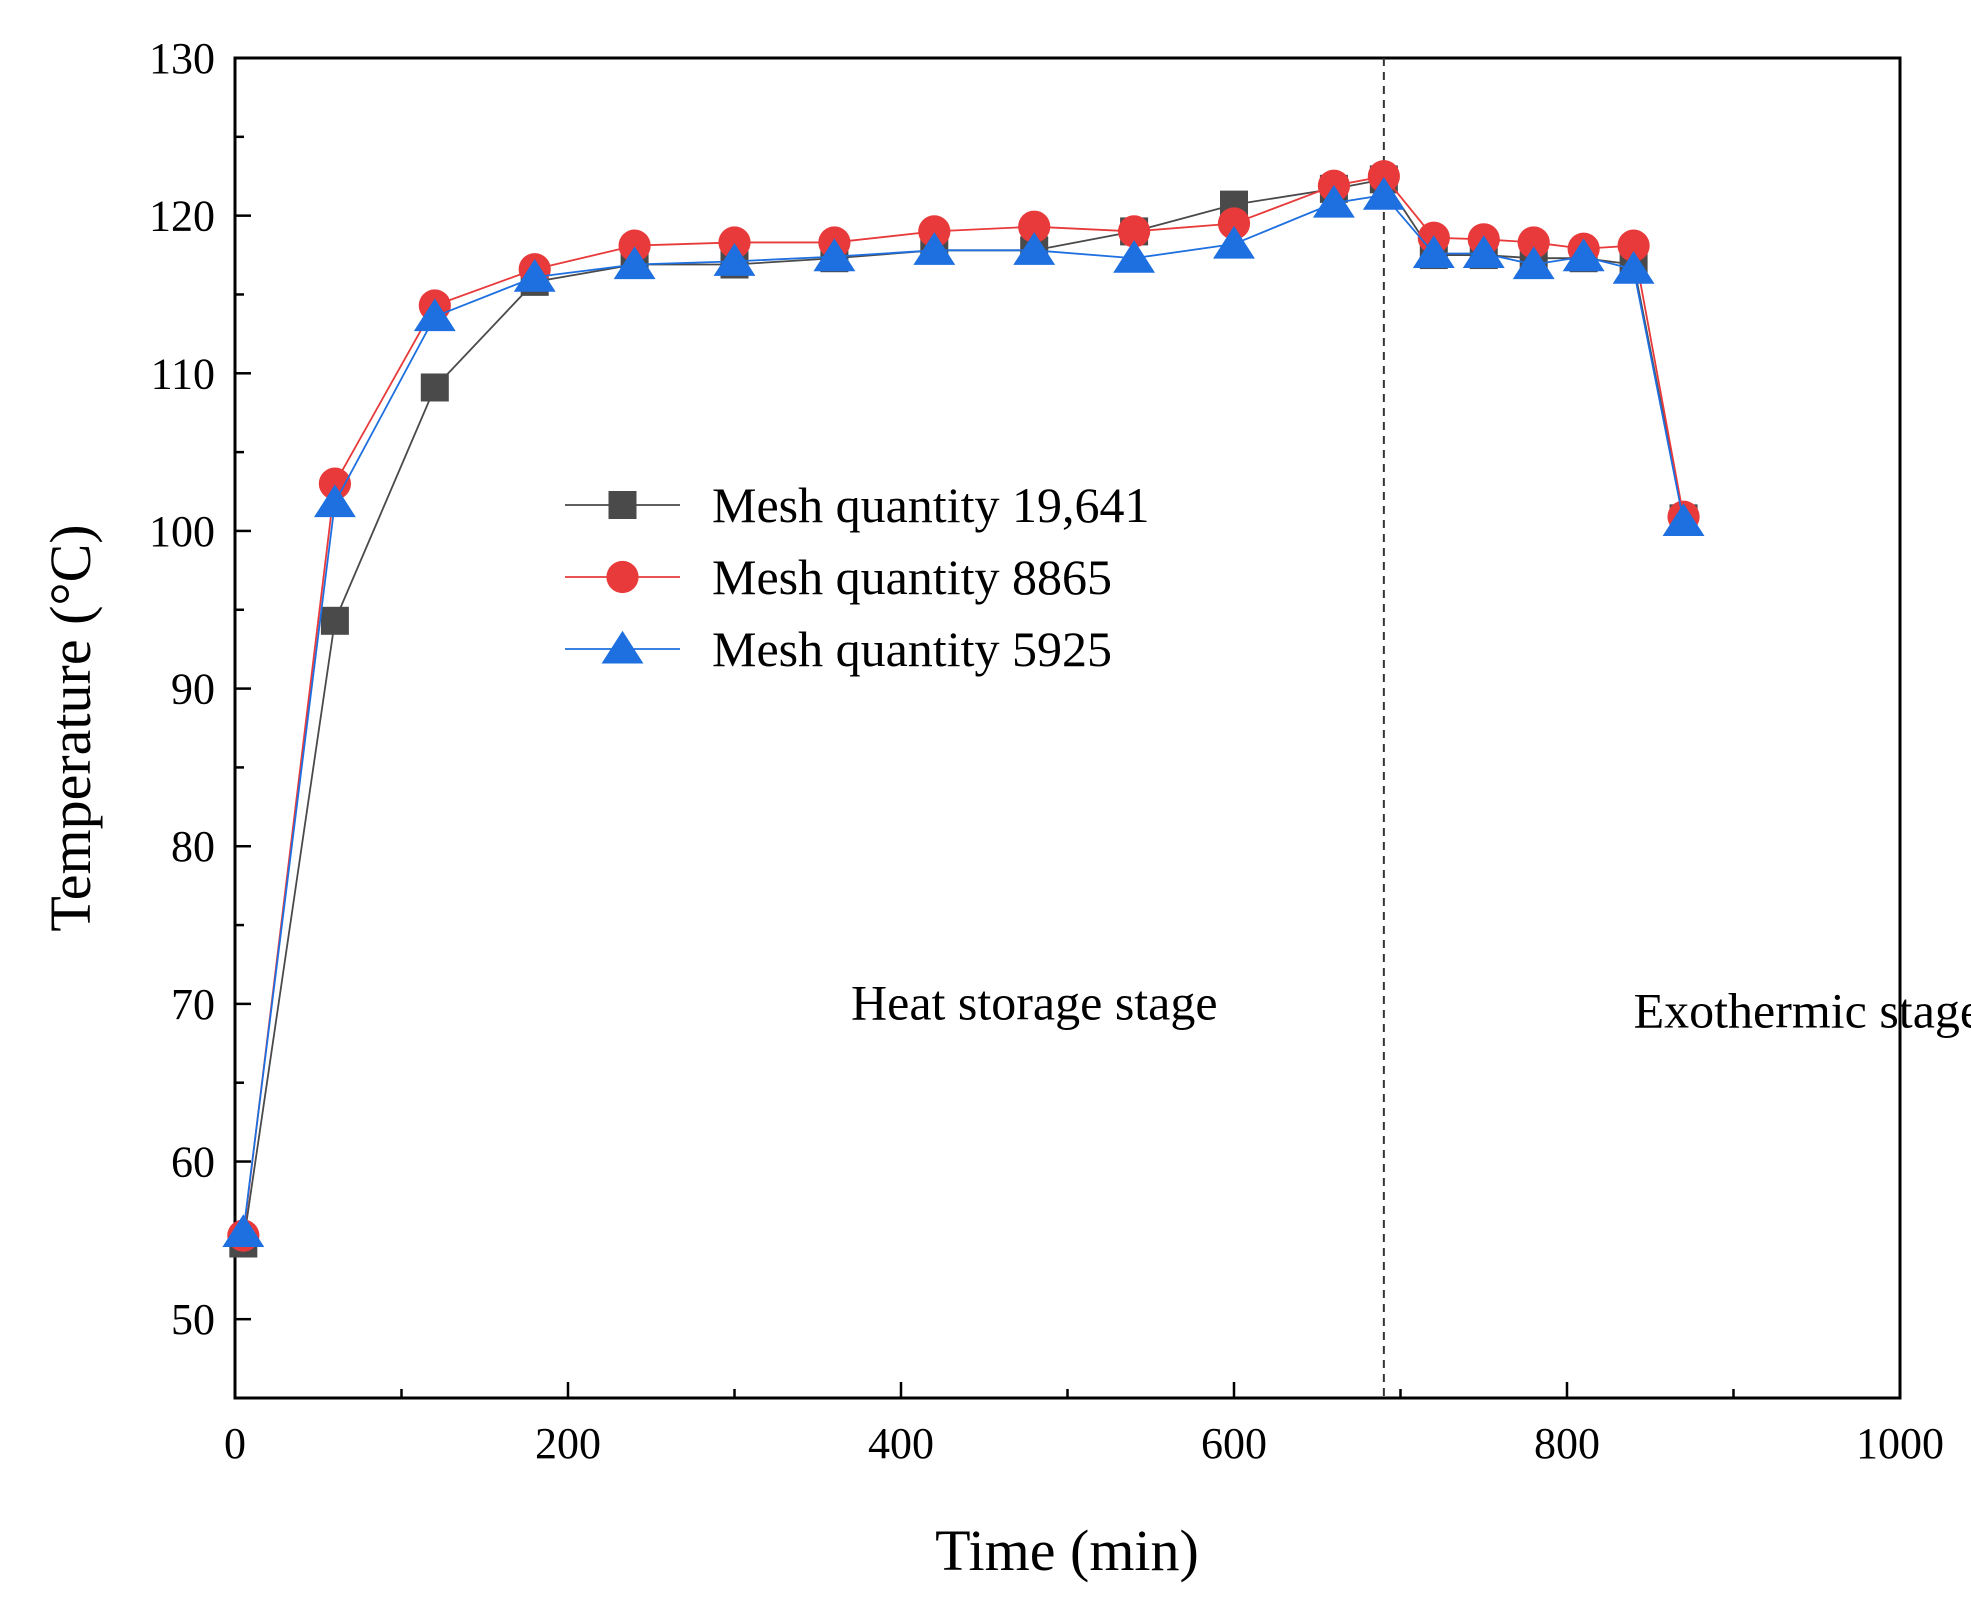 The image size is (1971, 1611). Describe the element at coordinates (183, 373) in the screenshot. I see `y-tick-label: 110` at that location.